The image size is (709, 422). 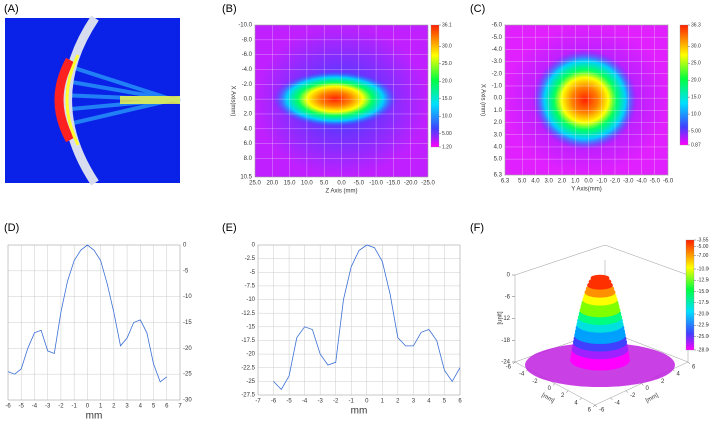 I want to click on x-tick-label: 2.0, so click(x=562, y=182).